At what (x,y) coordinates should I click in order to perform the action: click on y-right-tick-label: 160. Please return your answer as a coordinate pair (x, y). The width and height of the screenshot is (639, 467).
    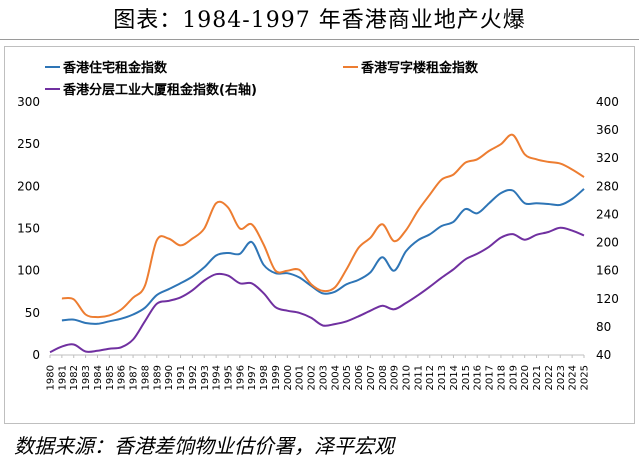
    Looking at the image, I should click on (607, 271).